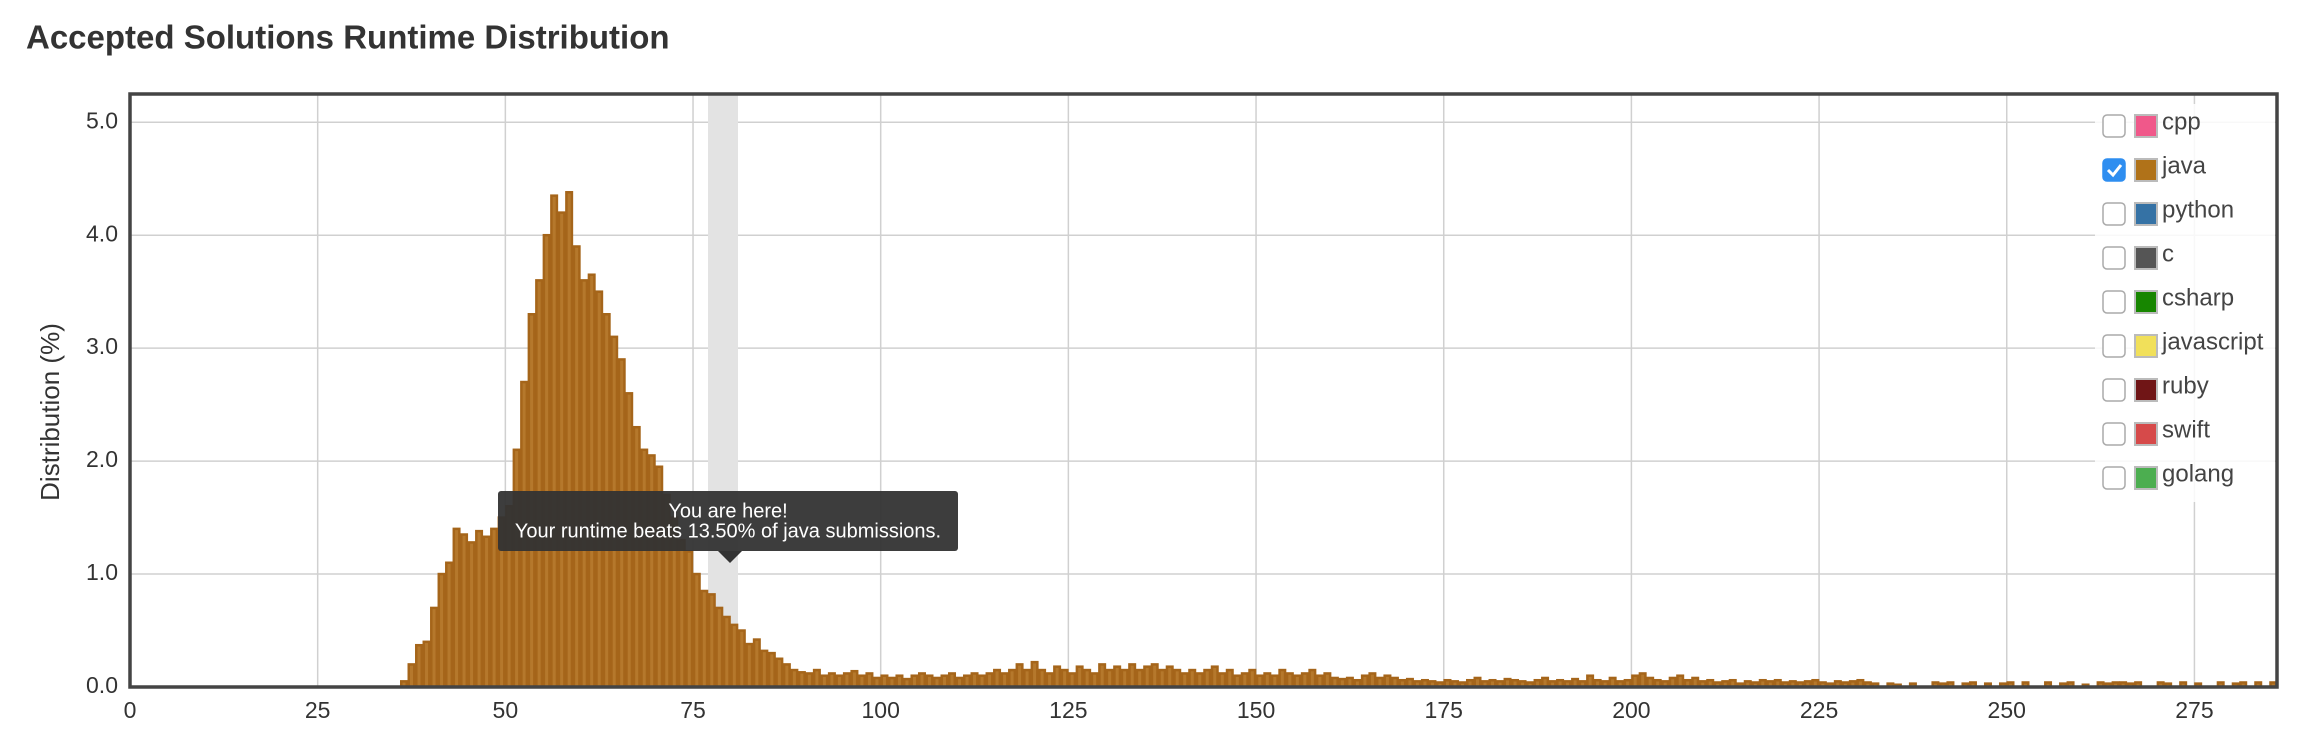 The height and width of the screenshot is (744, 2312). Describe the element at coordinates (2181, 121) in the screenshot. I see `legend-label: cpp` at that location.